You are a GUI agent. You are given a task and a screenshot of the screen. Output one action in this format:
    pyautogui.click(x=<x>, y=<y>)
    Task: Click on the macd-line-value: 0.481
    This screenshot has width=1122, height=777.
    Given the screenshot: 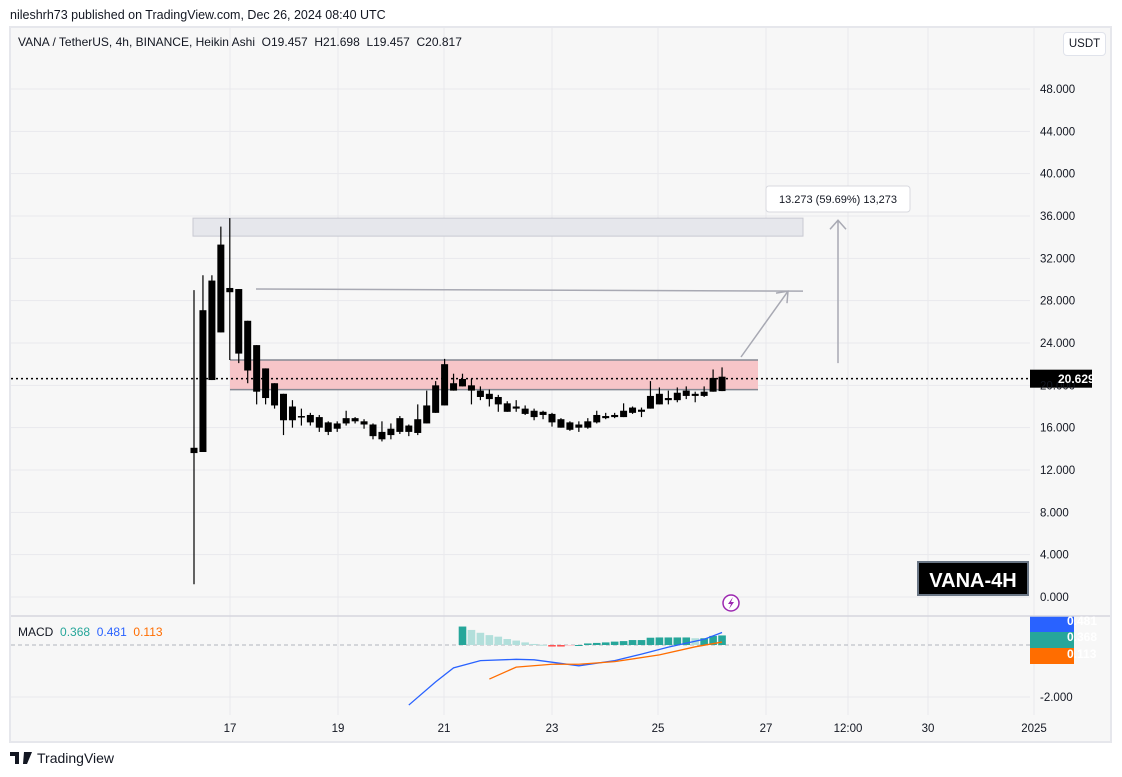 What is the action you would take?
    pyautogui.click(x=111, y=632)
    